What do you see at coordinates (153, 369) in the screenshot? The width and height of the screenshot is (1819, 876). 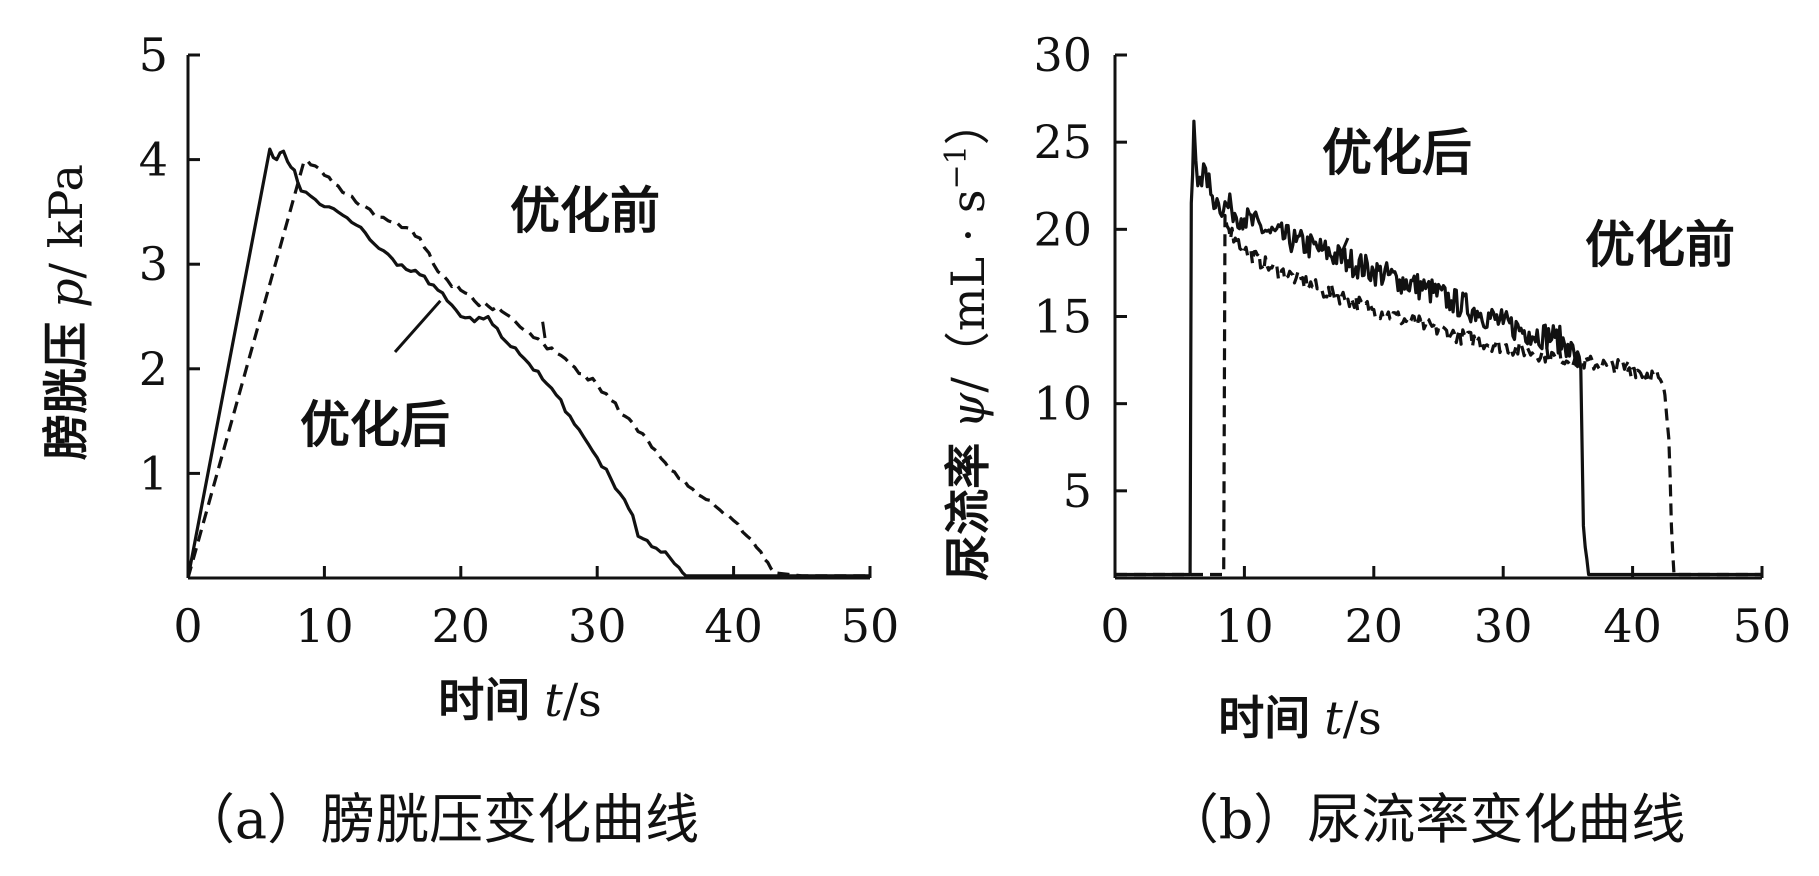 I see `chart-a-y-tick-label: 2` at bounding box center [153, 369].